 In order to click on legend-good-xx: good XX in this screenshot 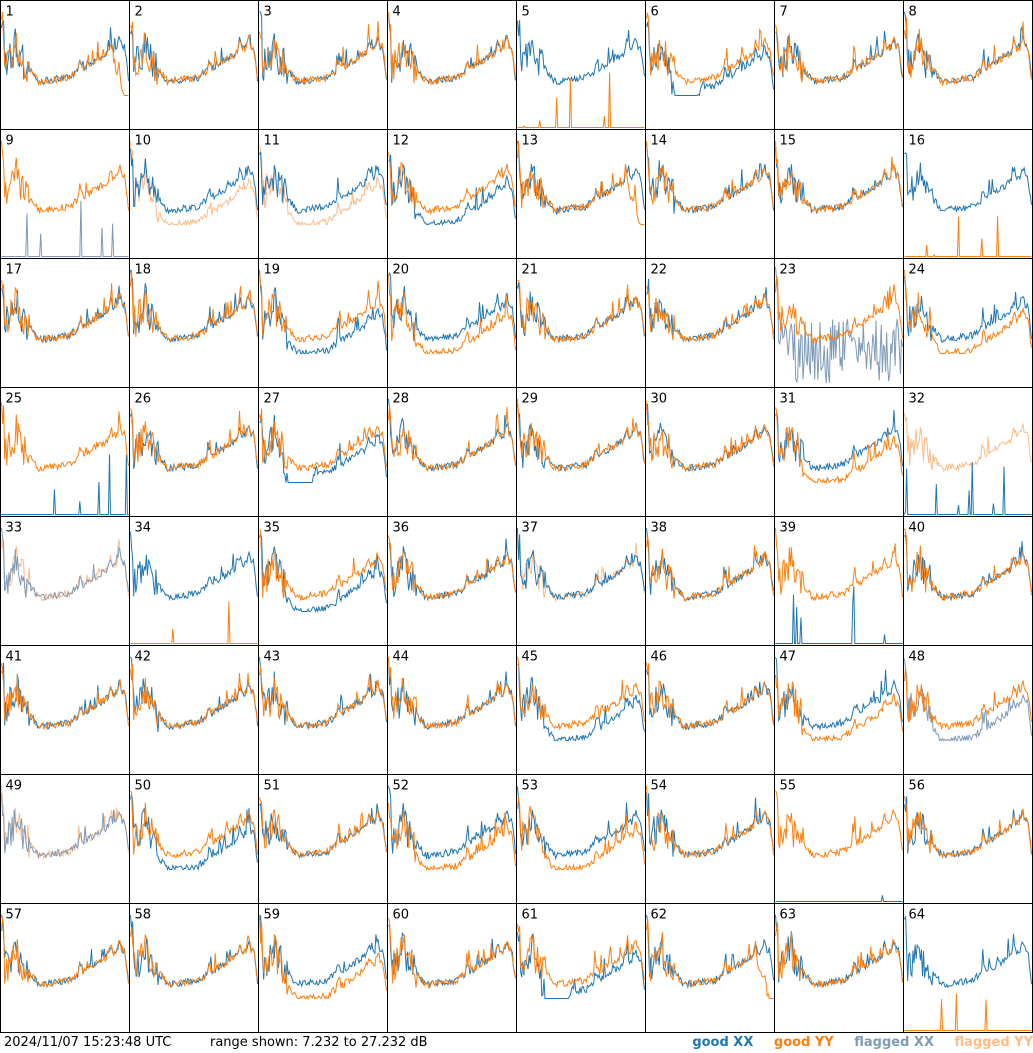, I will do `click(723, 1042)`.